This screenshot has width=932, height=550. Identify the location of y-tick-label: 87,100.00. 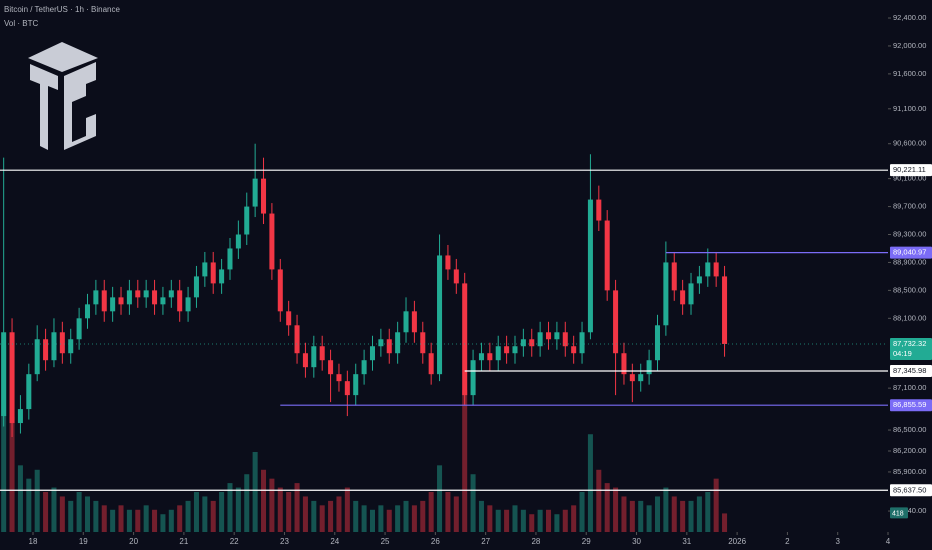
(909, 387).